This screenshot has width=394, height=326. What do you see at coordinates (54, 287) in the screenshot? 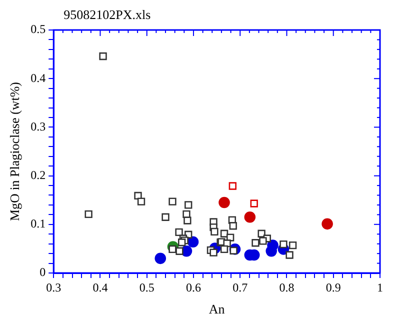
I see `x-tick-label: 0.3` at bounding box center [54, 287].